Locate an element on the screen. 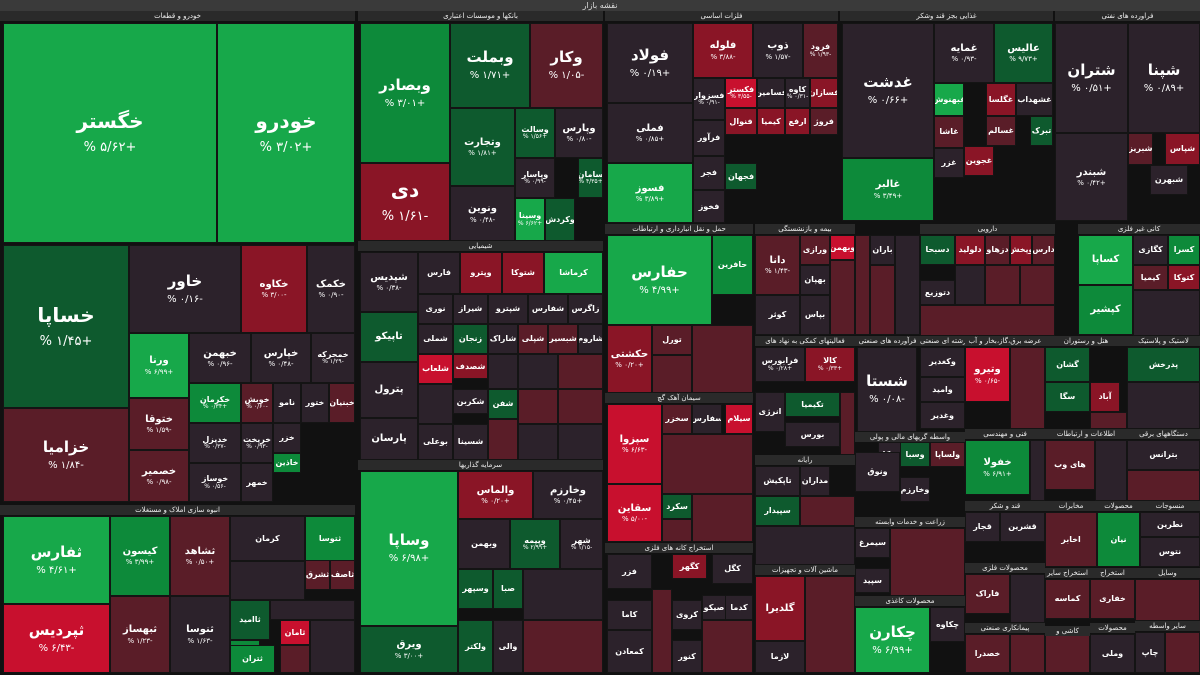 This screenshot has height=675, width=1200. stock-tile: ختور is located at coordinates (315, 403).